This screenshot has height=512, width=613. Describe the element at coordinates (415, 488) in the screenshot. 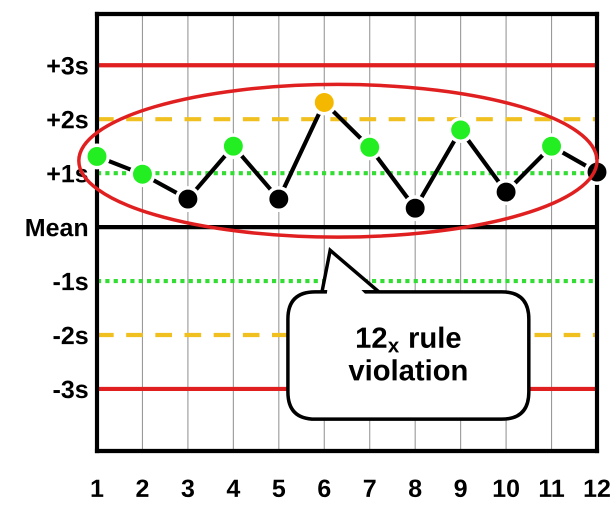

I see `x-tick-label: 8` at that location.